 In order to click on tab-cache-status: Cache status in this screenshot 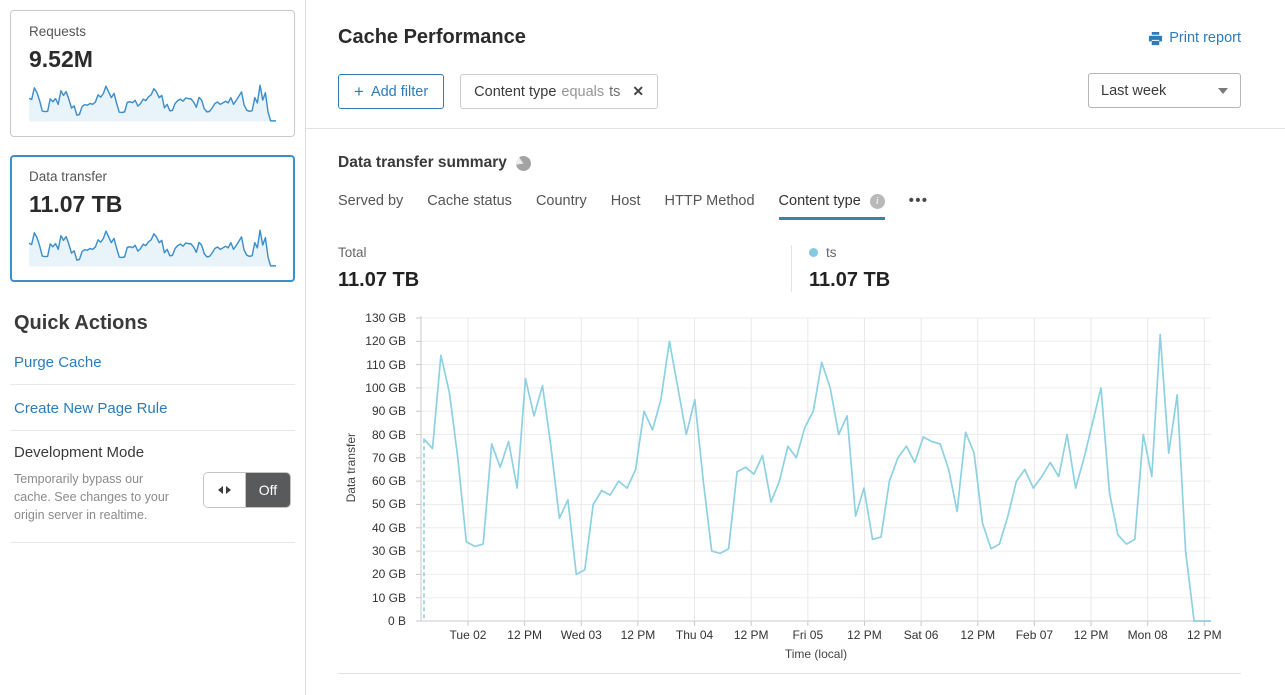, I will do `click(469, 201)`.